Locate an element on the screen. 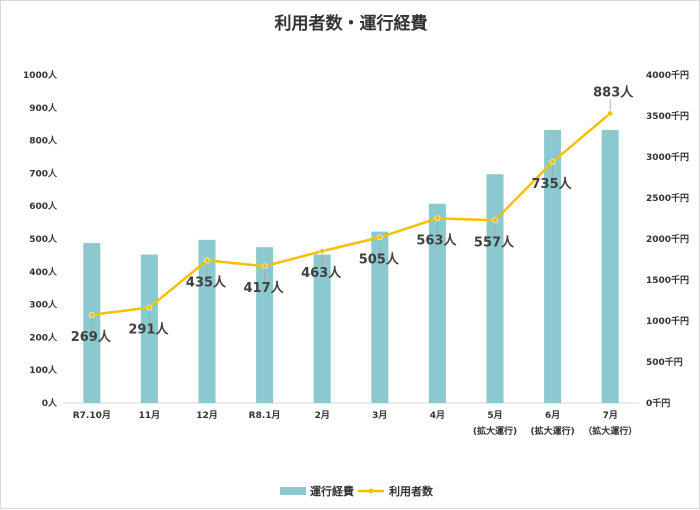  right-tick-label: 3500千円 is located at coordinates (667, 116).